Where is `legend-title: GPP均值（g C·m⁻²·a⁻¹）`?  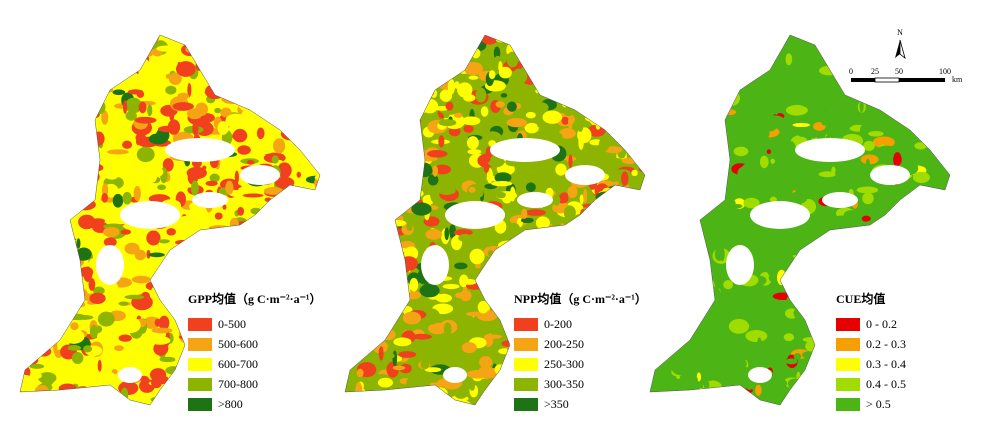
legend-title: GPP均值（g C·m⁻²·a⁻¹） is located at coordinates (255, 298).